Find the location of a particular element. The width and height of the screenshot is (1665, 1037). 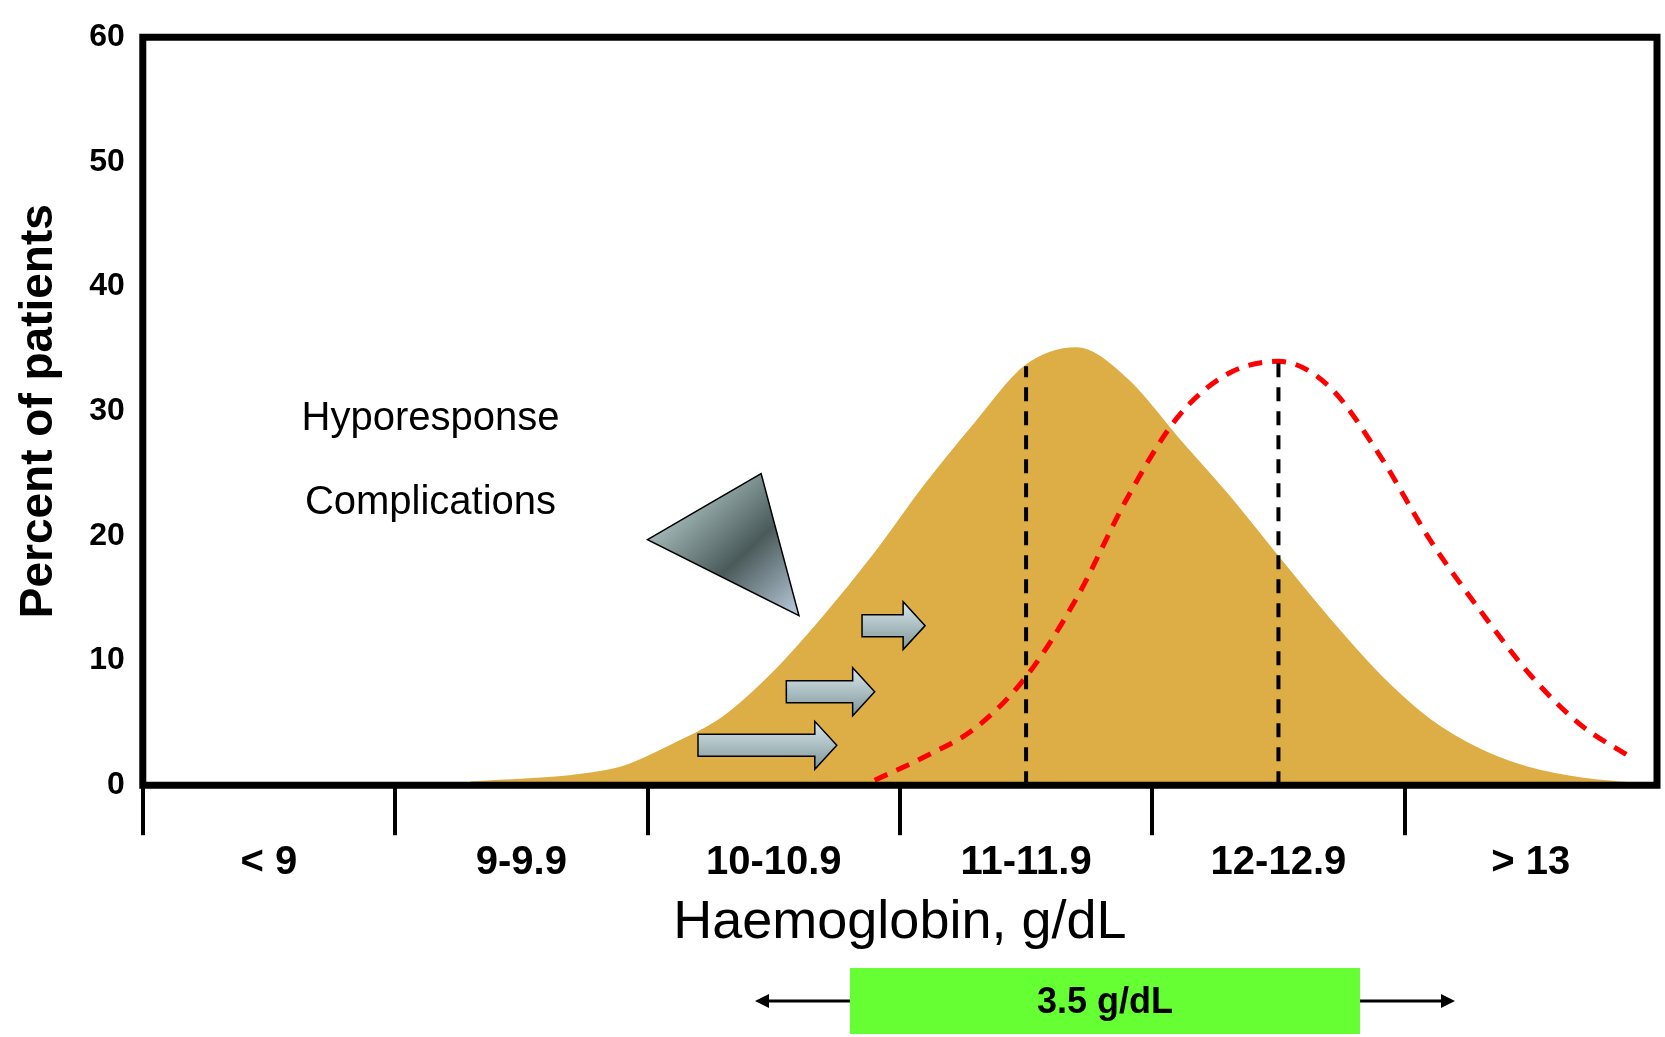

x-tick-label: < 9 is located at coordinates (269, 860).